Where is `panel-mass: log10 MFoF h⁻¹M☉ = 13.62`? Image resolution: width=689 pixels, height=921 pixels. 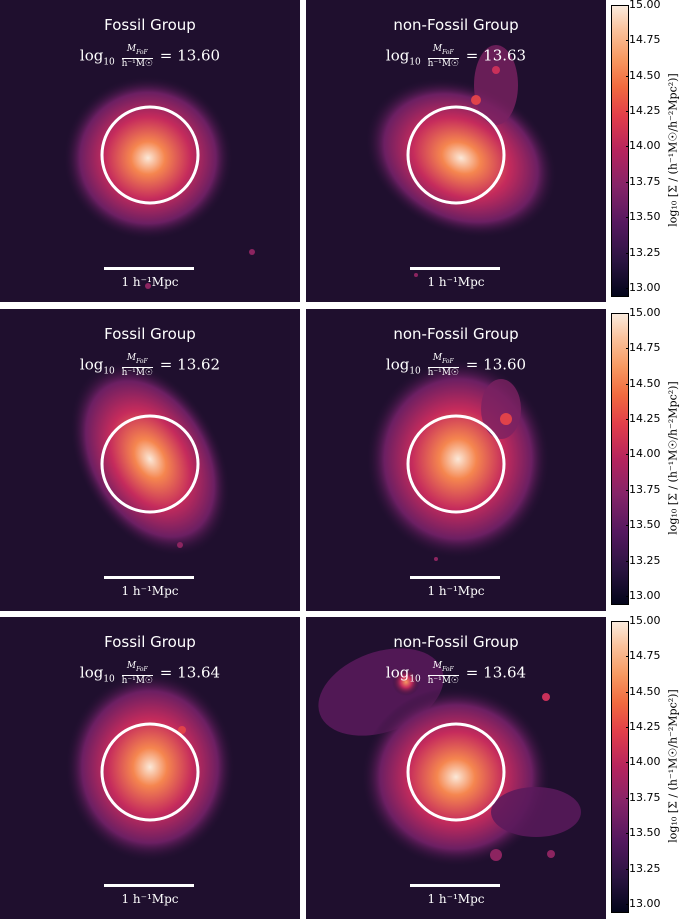
panel-mass: log10 MFoF h⁻¹M☉ = 13.62 is located at coordinates (150, 365).